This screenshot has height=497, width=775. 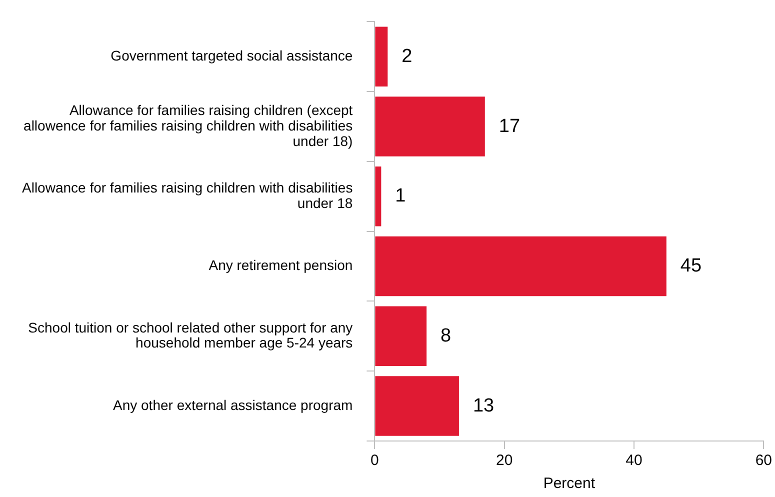 I want to click on data-label: 45, so click(x=691, y=266).